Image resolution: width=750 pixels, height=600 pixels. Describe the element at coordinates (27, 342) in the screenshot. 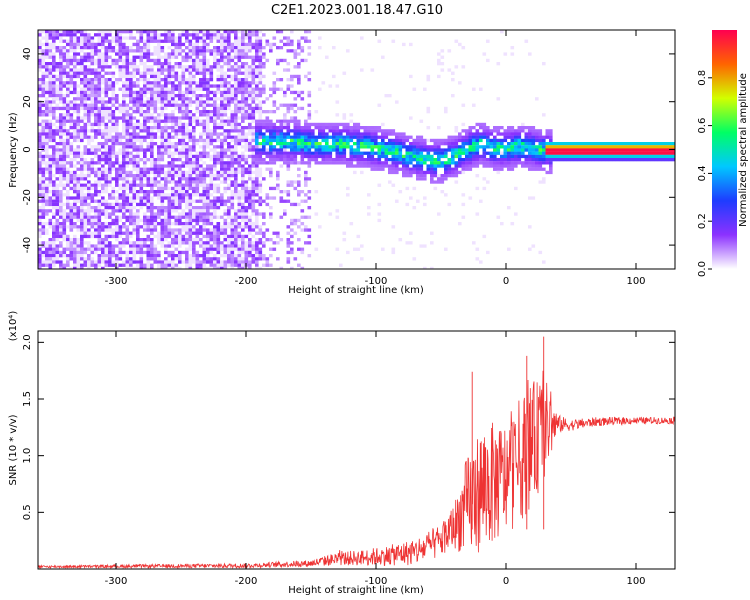

I see `y-tick-label: 2.0` at that location.